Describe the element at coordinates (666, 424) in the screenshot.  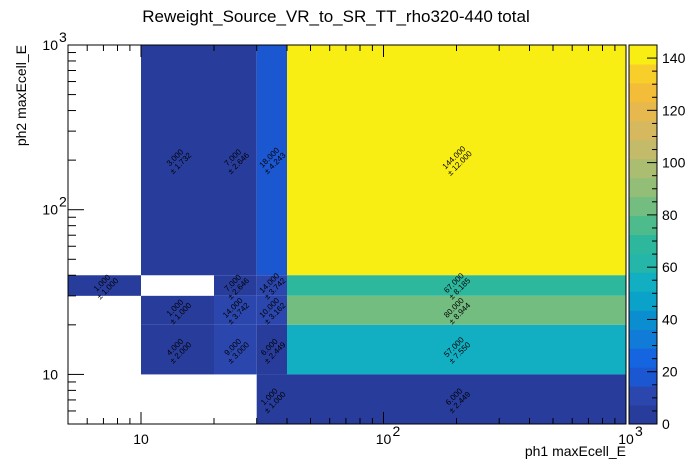
I see `colorbar-tick-label: 0` at that location.